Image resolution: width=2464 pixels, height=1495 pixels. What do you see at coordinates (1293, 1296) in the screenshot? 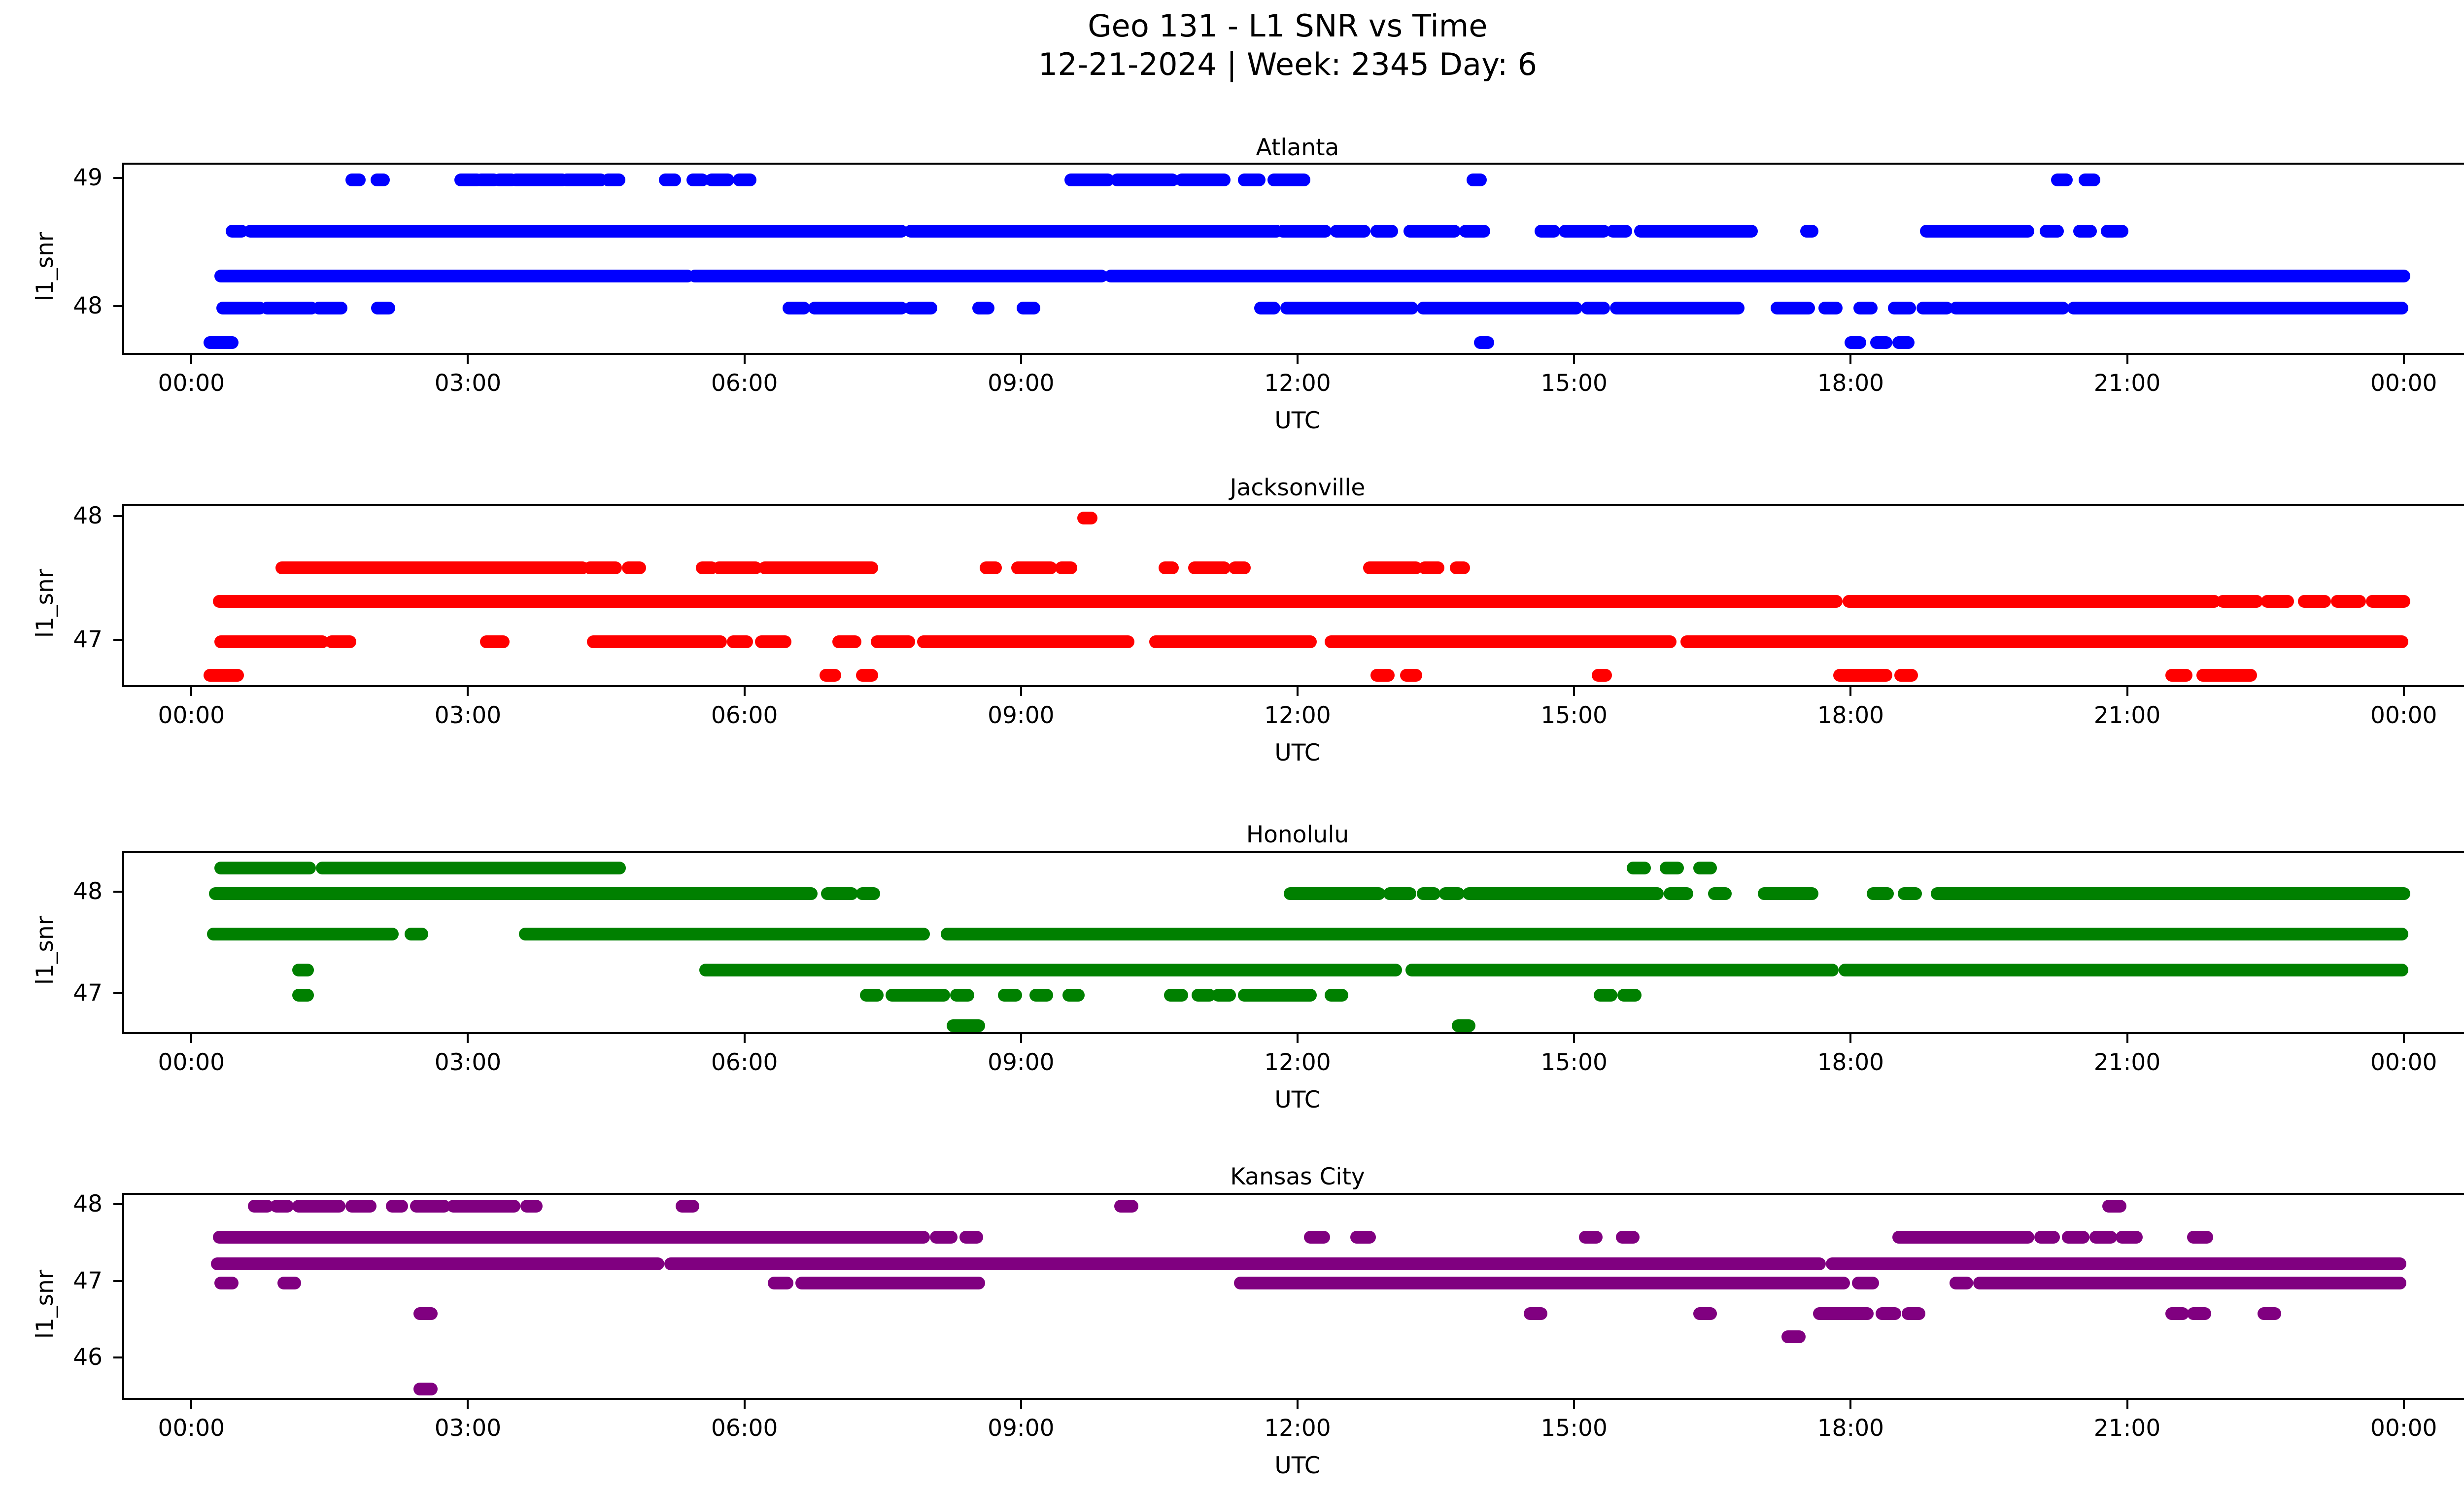
I see `plot-area-kansas-city` at bounding box center [1293, 1296].